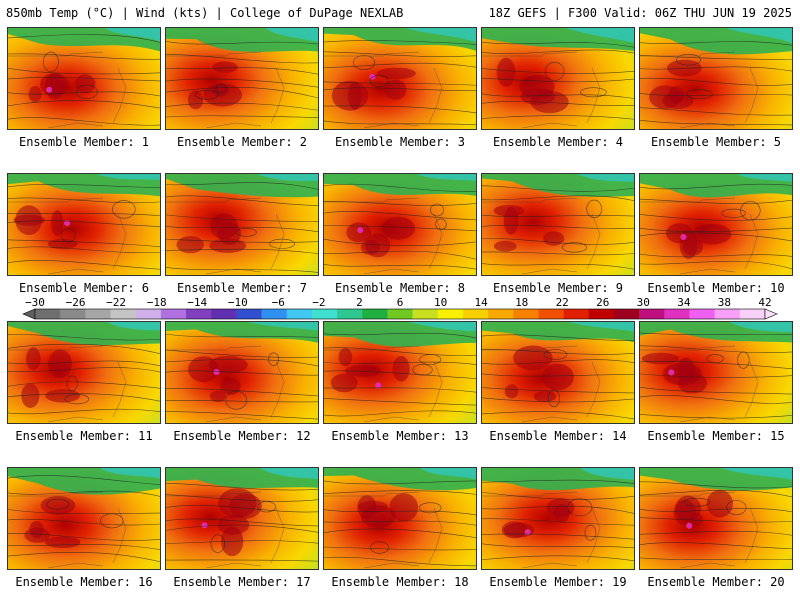 The height and width of the screenshot is (600, 800). What do you see at coordinates (558, 582) in the screenshot?
I see `ensemble-member-label: Ensemble Member: 19` at bounding box center [558, 582].